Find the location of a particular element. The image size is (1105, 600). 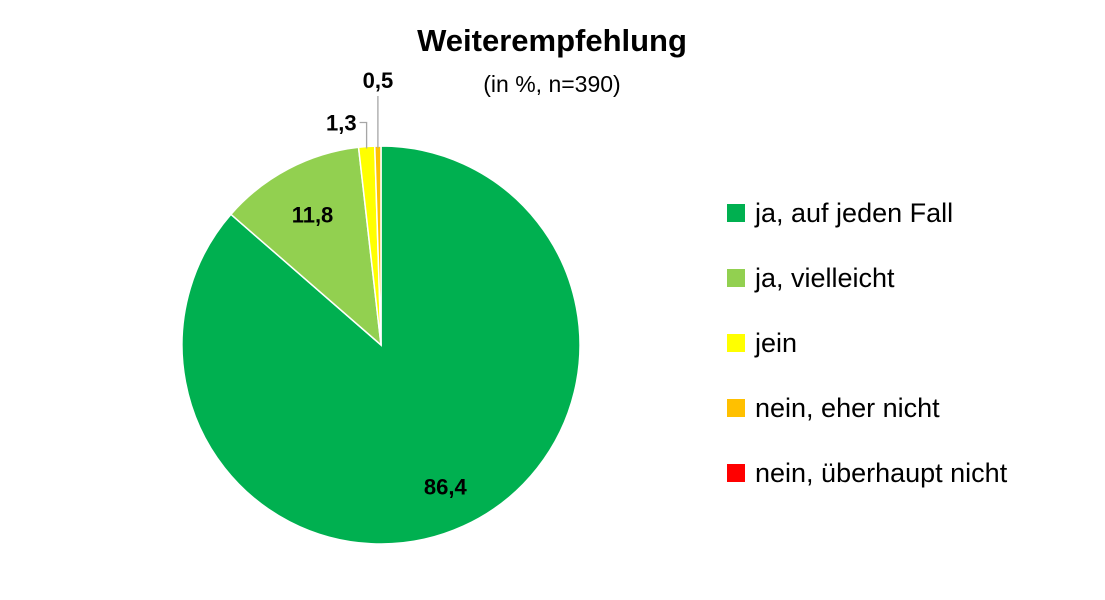

chart-subtitle: (in %, n=390) is located at coordinates (551, 84).